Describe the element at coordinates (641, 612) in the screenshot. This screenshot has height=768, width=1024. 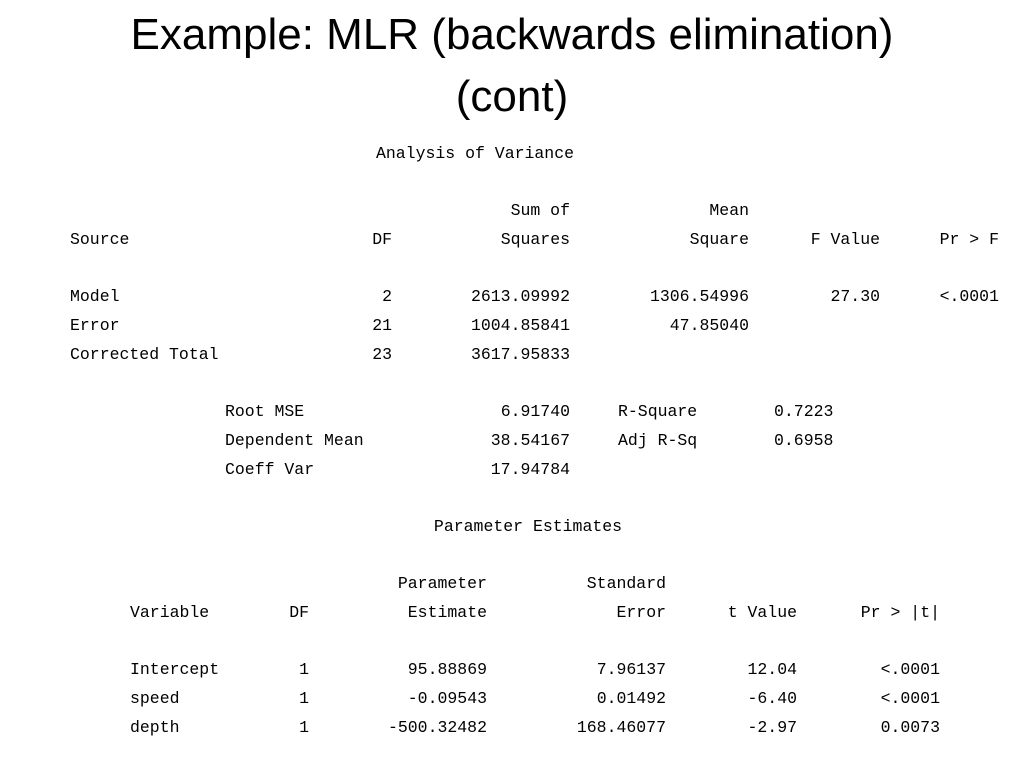
I see `params-header-error: Error` at that location.